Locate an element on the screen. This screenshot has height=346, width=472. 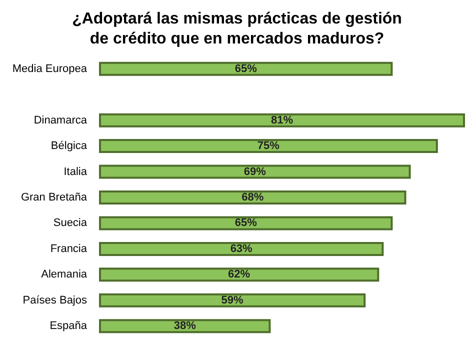
data-label: 81% is located at coordinates (282, 120).